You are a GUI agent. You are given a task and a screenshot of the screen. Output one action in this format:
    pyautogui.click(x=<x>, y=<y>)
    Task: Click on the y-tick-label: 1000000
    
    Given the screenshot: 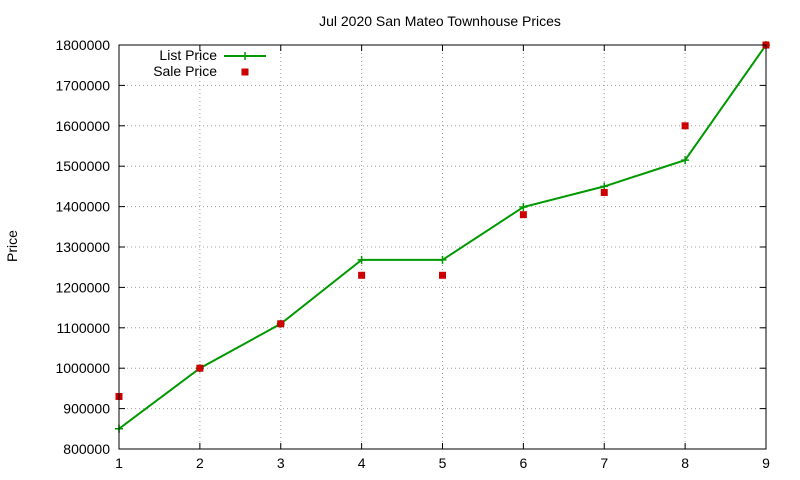 What is the action you would take?
    pyautogui.click(x=82, y=368)
    